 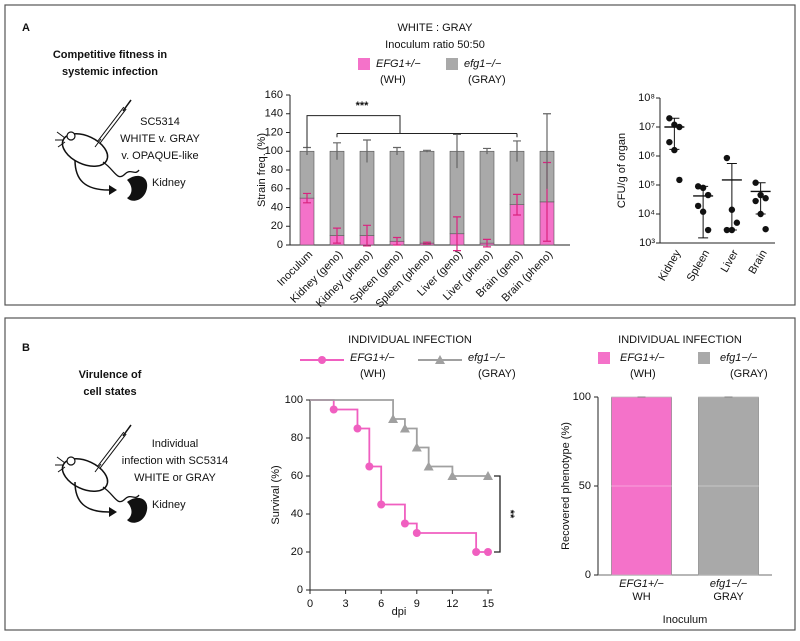 What do you see at coordinates (109, 392) in the screenshot?
I see `panel-heading: cell states` at bounding box center [109, 392].